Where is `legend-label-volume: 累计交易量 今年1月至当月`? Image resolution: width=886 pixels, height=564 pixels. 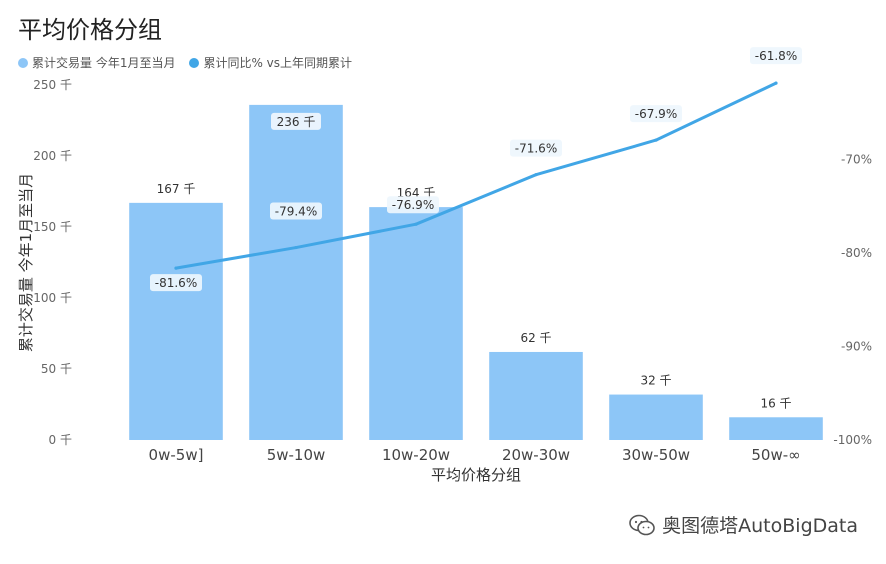
legend-label-volume: 累计交易量 今年1月至当月 is located at coordinates (104, 63).